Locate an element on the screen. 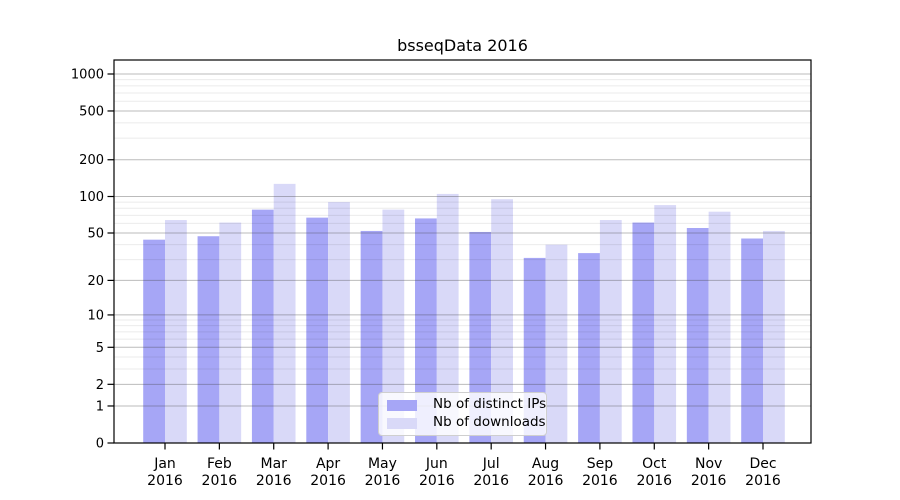 This screenshot has width=900, height=500. bar-nb-of-distinct-ips-jan is located at coordinates (154, 341).